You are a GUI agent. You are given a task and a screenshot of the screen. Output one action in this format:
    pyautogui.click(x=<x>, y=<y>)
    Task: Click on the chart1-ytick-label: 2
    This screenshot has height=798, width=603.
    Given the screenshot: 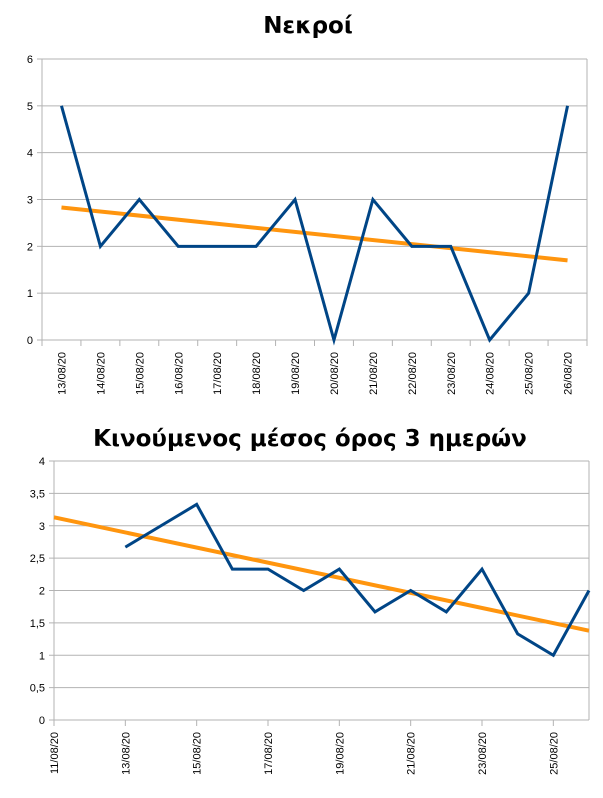 What is the action you would take?
    pyautogui.click(x=30, y=247)
    